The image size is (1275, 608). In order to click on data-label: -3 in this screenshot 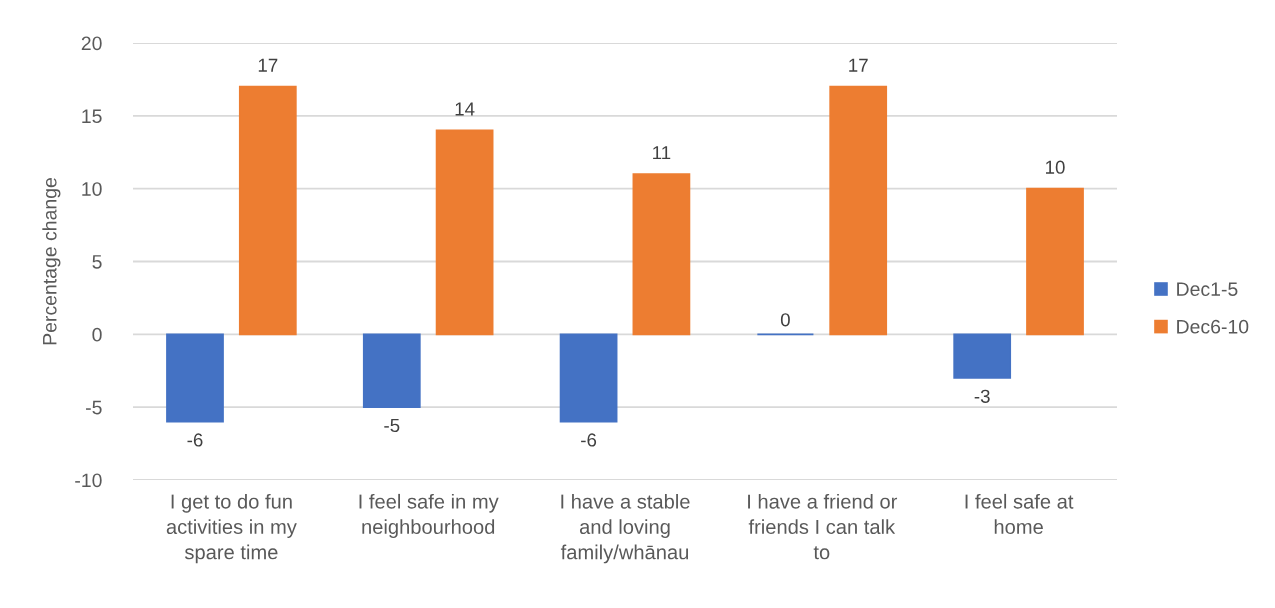, I will do `click(982, 396)`.